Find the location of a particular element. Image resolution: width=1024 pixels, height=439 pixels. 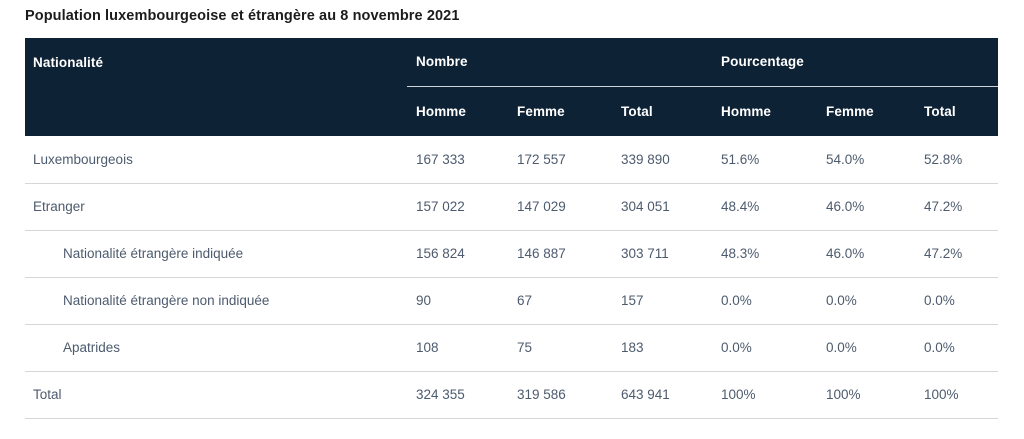

column-header-nationalite: Nationalité is located at coordinates (216, 87).